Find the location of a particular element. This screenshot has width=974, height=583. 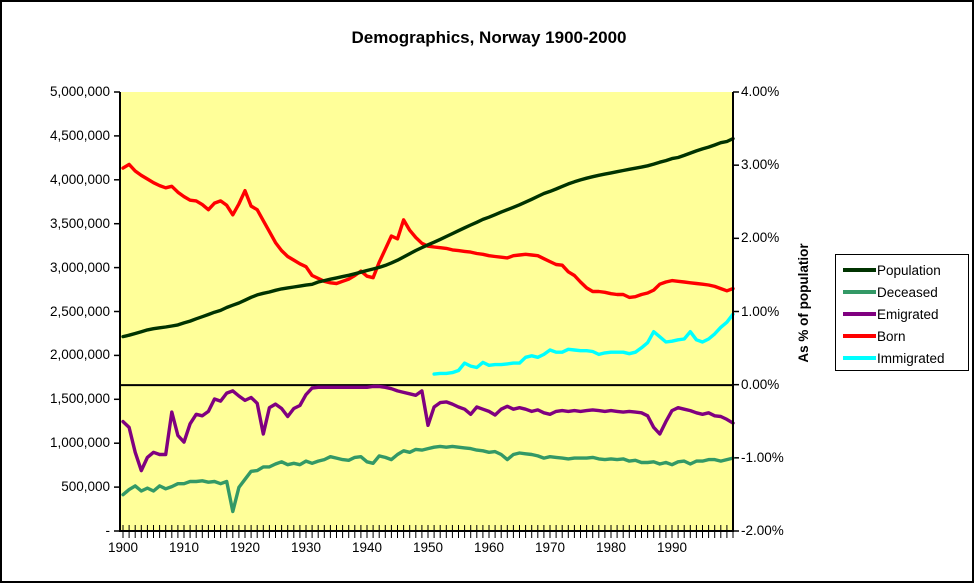

legend-item-population: Population is located at coordinates (902, 270).